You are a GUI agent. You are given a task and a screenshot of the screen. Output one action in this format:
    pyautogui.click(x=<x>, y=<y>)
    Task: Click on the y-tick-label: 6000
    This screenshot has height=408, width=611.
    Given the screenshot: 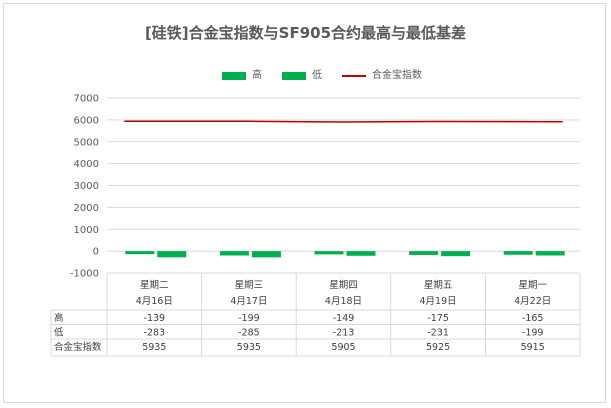 What is the action you would take?
    pyautogui.click(x=86, y=120)
    